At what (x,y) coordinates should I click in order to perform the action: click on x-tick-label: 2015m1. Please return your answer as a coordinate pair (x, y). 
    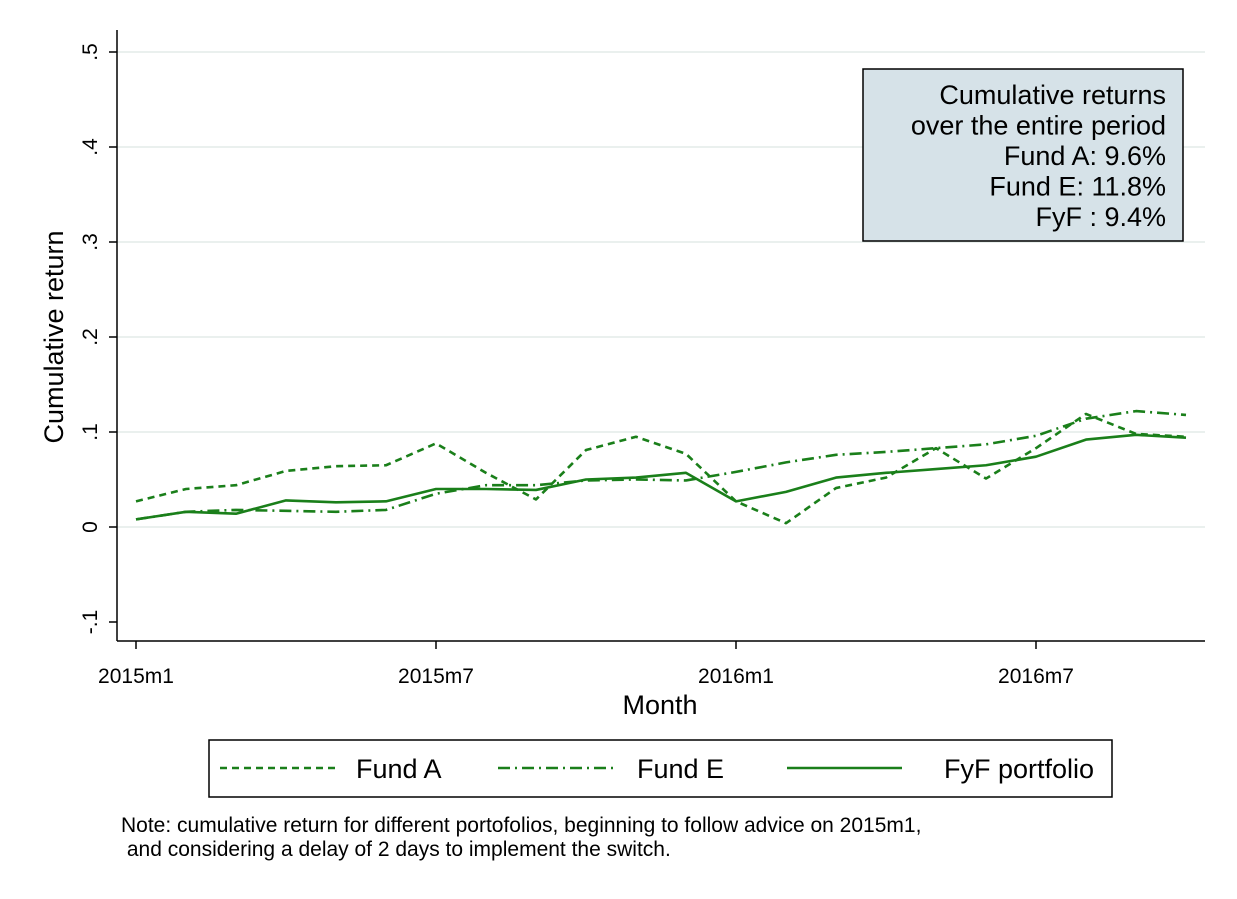
    Looking at the image, I should click on (136, 676).